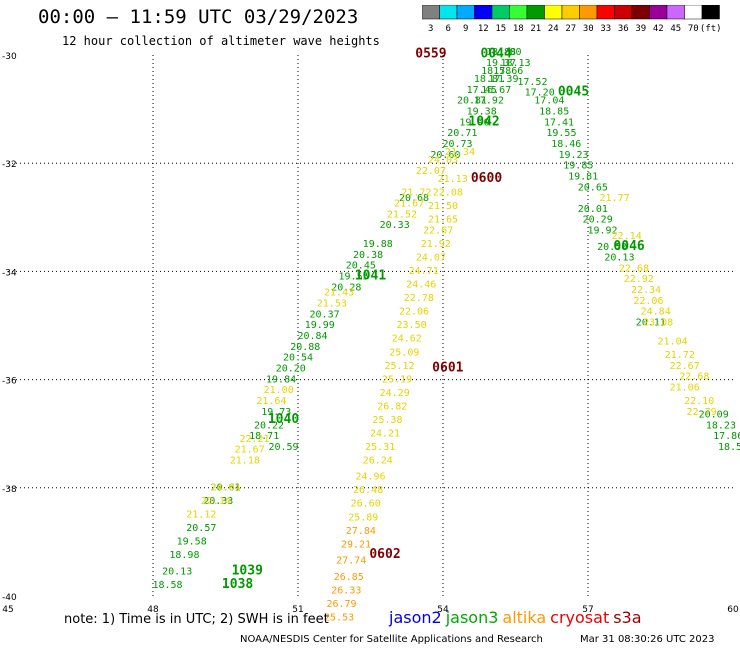 This screenshot has width=740, height=650. What do you see at coordinates (615, 198) in the screenshot?
I see `swh-value: 21.77` at bounding box center [615, 198].